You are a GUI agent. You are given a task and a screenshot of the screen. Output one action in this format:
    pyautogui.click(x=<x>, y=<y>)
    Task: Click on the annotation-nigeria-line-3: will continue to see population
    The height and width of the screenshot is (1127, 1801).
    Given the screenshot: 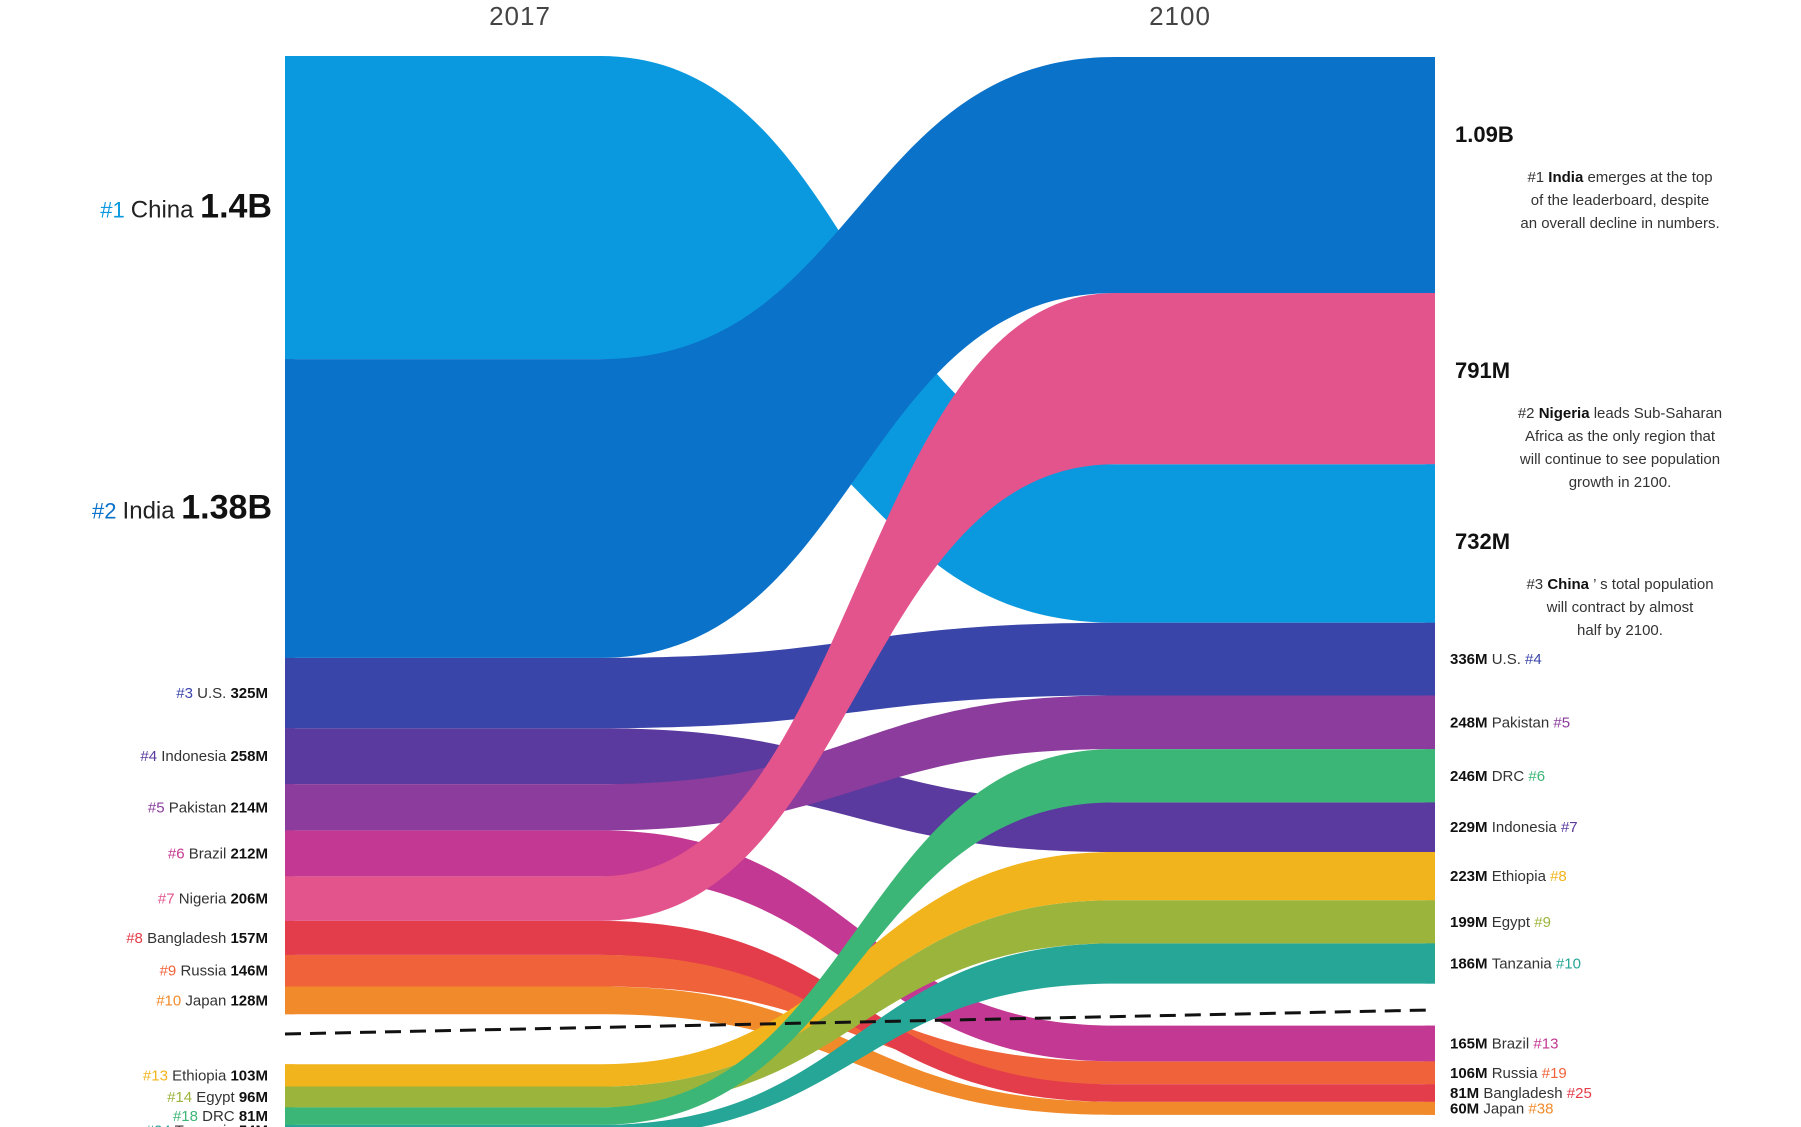 What is the action you would take?
    pyautogui.click(x=1619, y=459)
    